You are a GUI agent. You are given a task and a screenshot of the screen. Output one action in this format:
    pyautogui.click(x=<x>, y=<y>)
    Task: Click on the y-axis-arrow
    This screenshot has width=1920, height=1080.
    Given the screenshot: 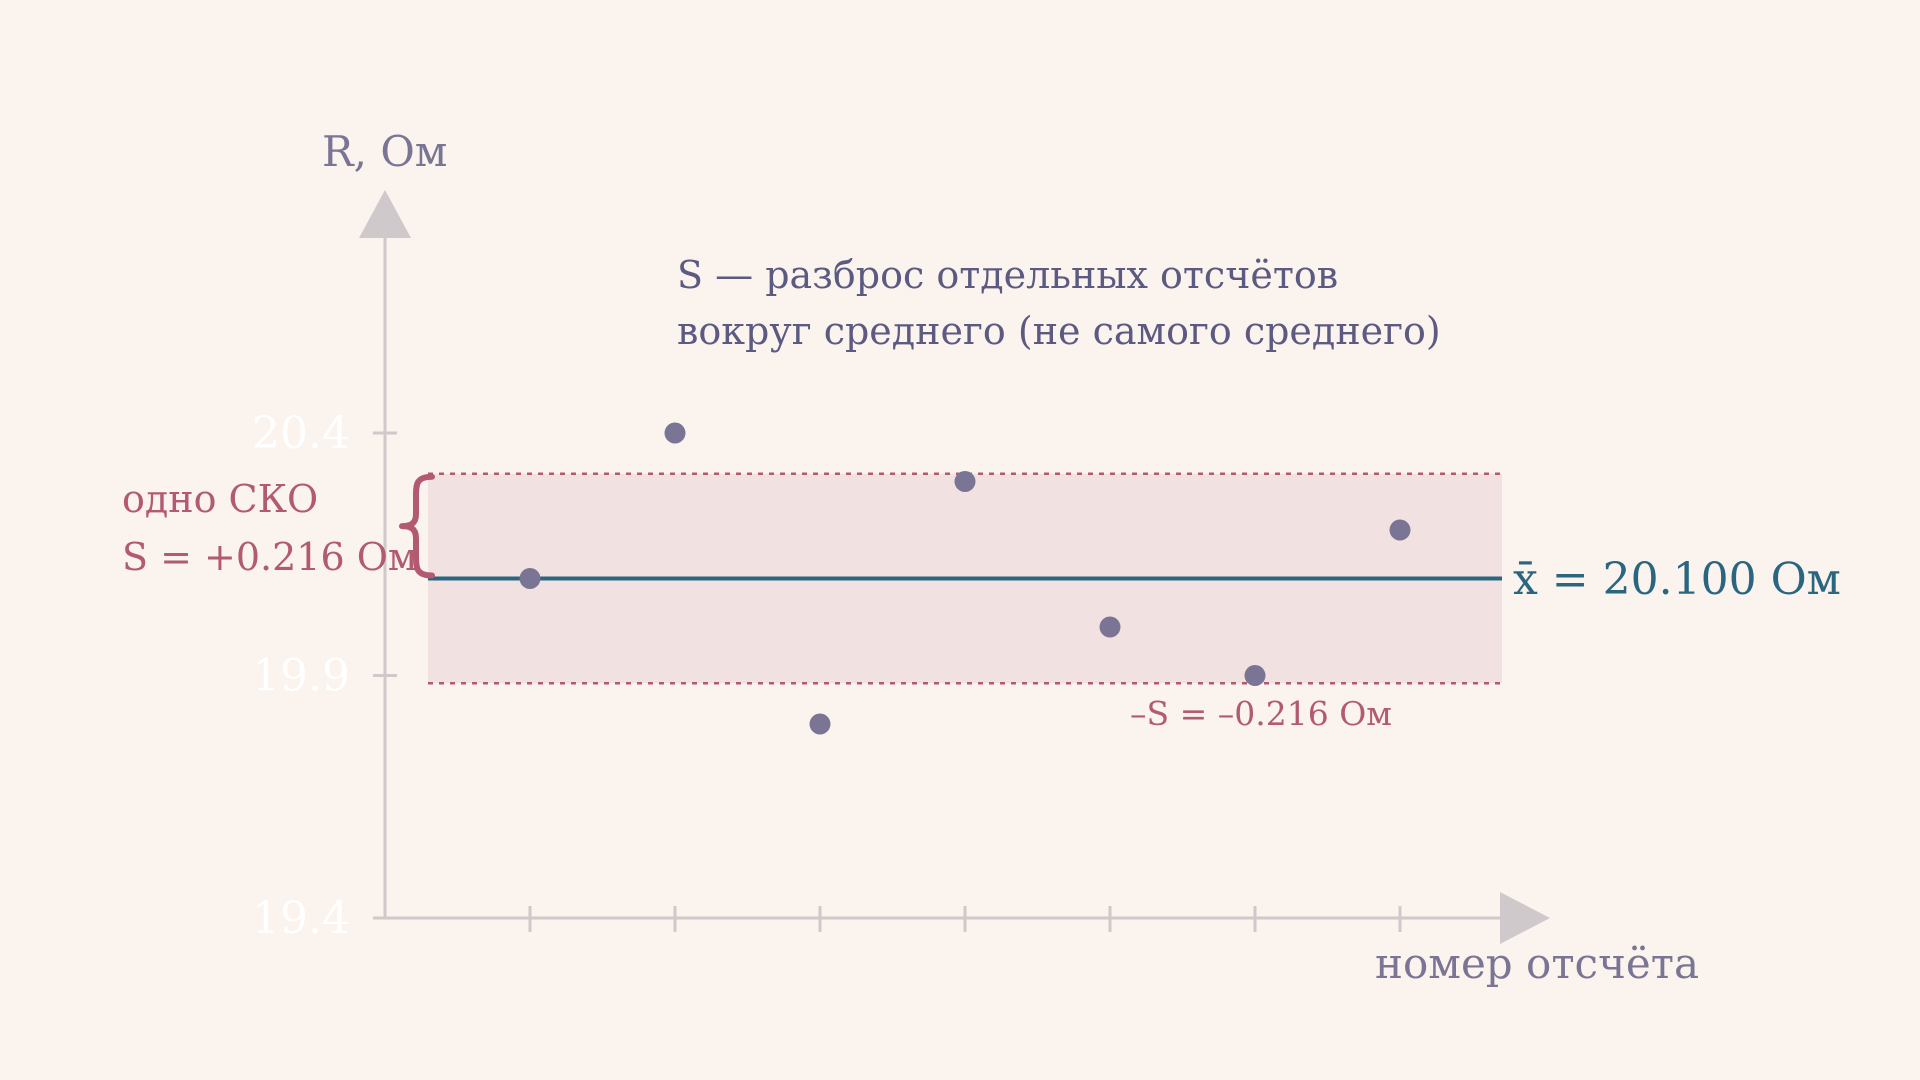 What is the action you would take?
    pyautogui.click(x=385, y=214)
    